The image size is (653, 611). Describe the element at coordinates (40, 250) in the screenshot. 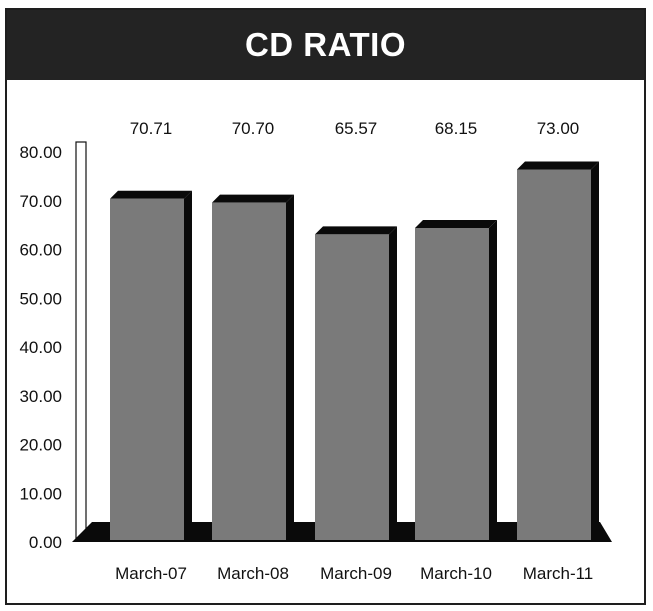

I see `y-tick-label: 60.00` at that location.